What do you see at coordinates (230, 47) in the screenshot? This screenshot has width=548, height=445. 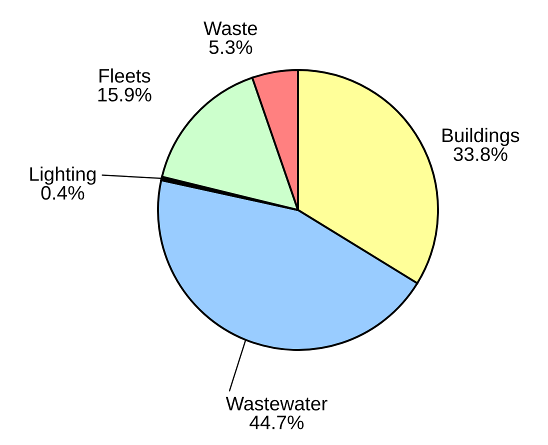 I see `data-label: 5.3%` at bounding box center [230, 47].